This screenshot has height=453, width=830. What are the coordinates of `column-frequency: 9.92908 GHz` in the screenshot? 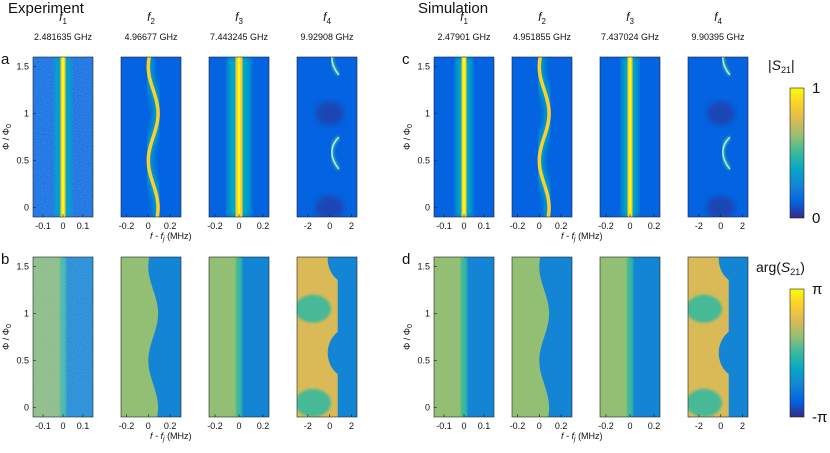 It's located at (327, 37).